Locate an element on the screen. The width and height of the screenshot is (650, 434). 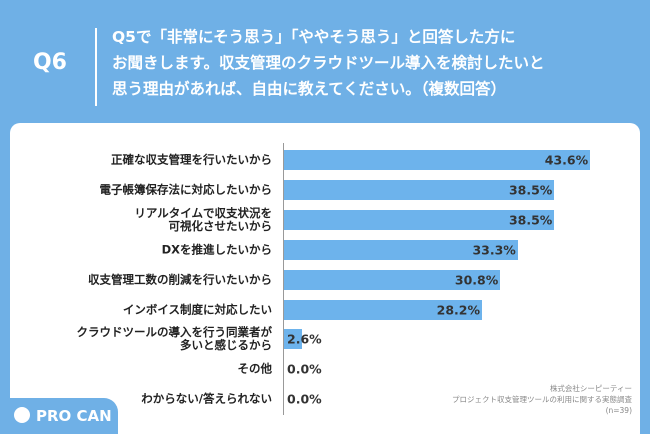
category-label: DXを推進したいから is located at coordinates (216, 249).